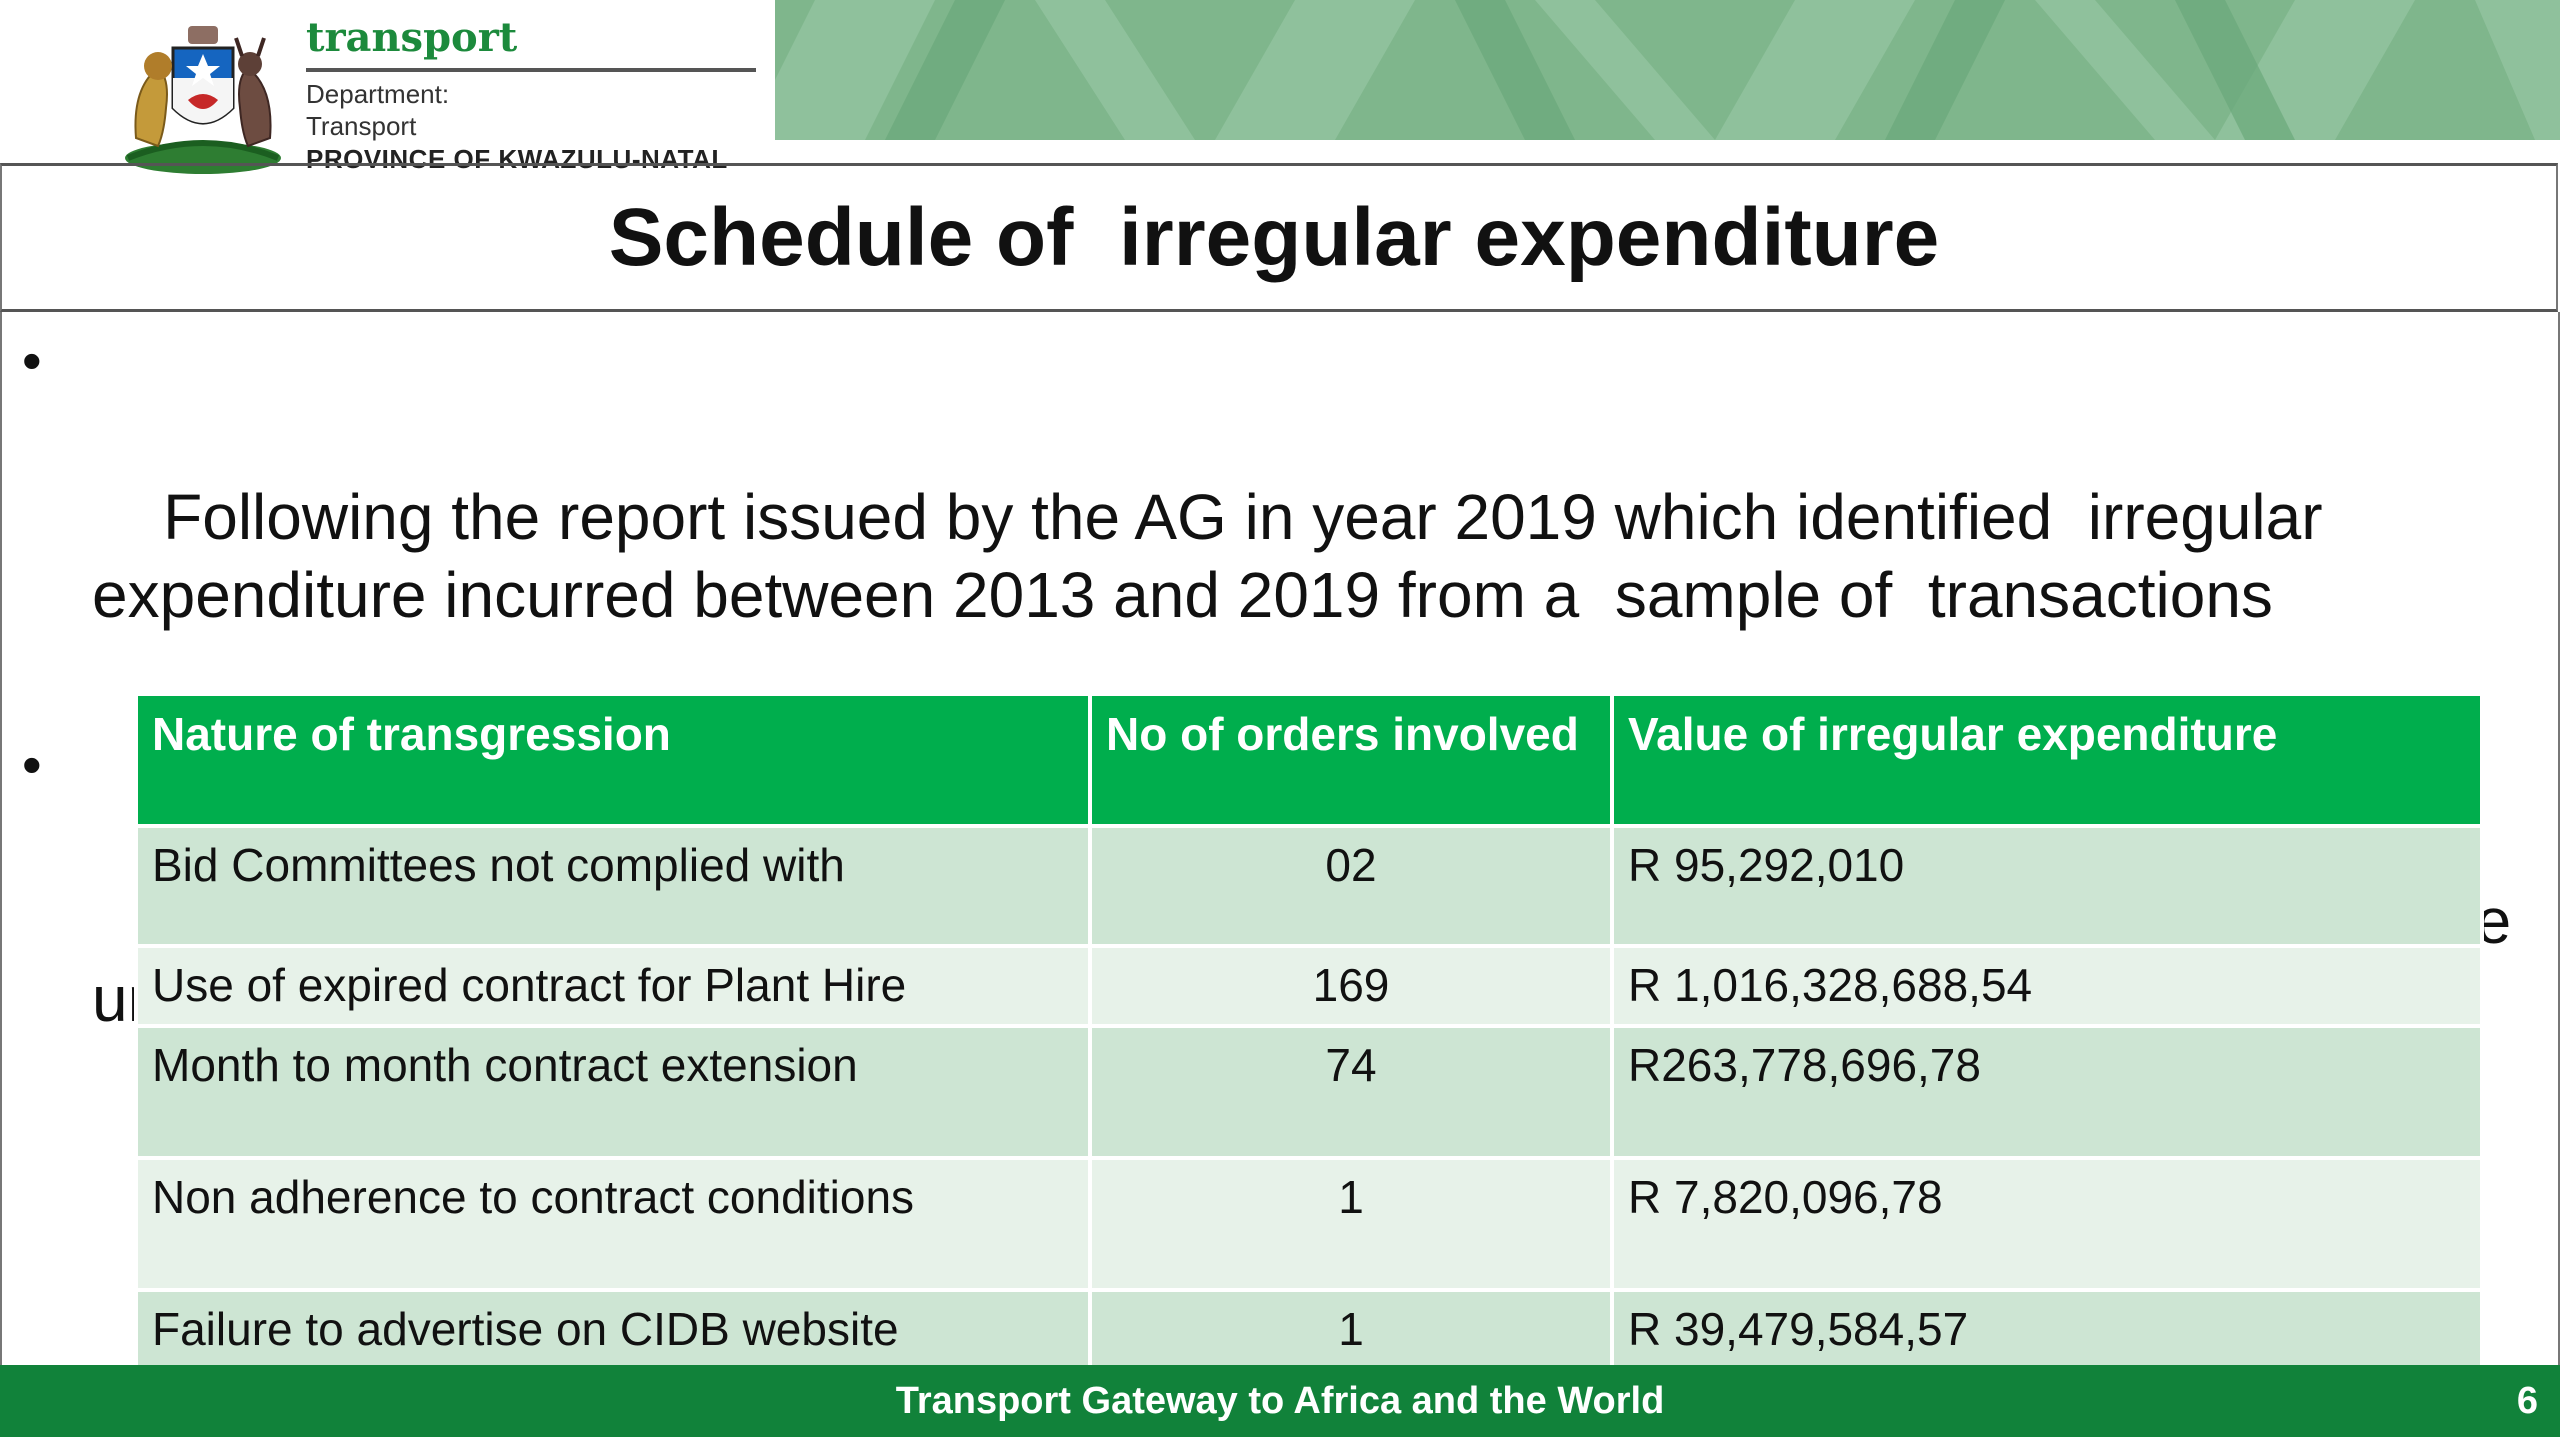  Describe the element at coordinates (412, 37) in the screenshot. I see `brand-name: transport` at that location.